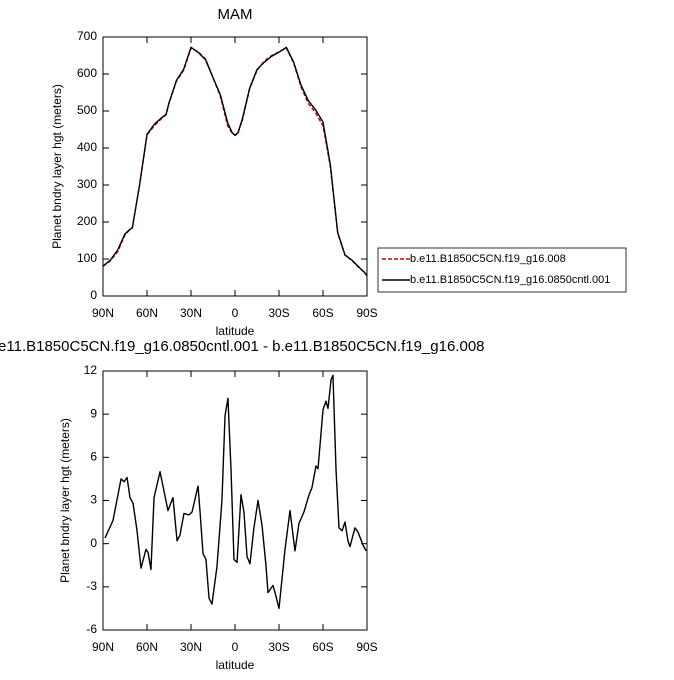 Image resolution: width=674 pixels, height=680 pixels. I want to click on y-tick-label: 400, so click(87, 147).